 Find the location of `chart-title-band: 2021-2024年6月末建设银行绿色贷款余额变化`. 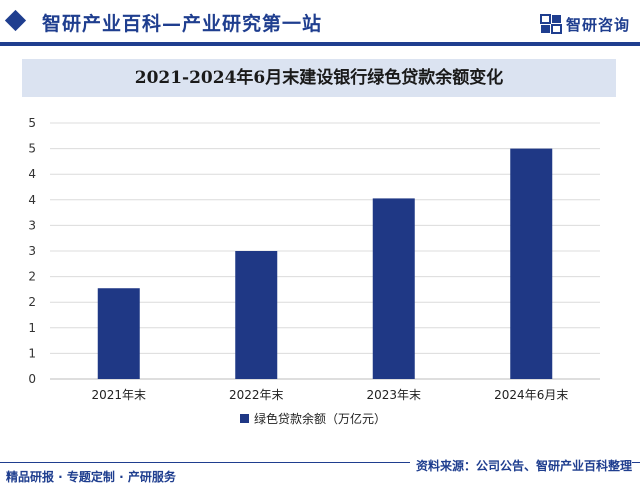

chart-title-band: 2021-2024年6月末建设银行绿色贷款余额变化 is located at coordinates (319, 78).